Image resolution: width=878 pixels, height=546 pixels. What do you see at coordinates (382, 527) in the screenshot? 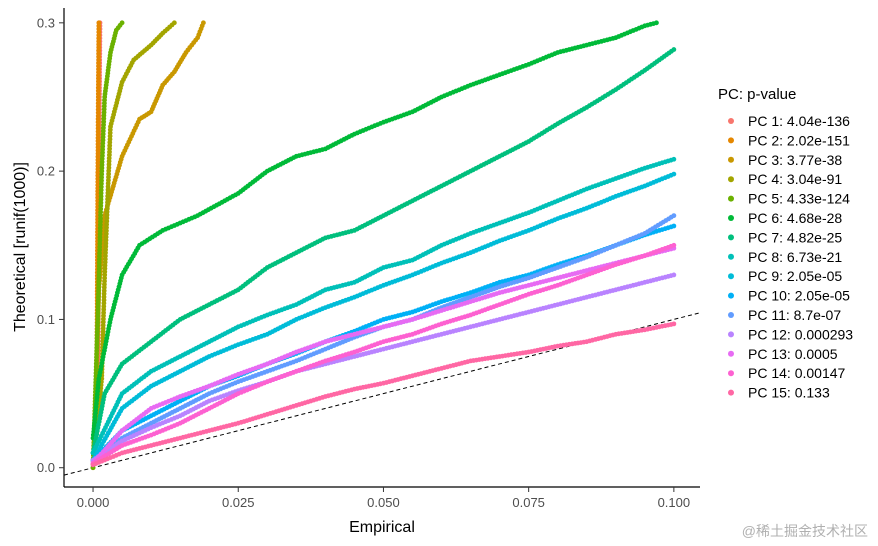
I see `x-axis-title: Empirical` at bounding box center [382, 527].